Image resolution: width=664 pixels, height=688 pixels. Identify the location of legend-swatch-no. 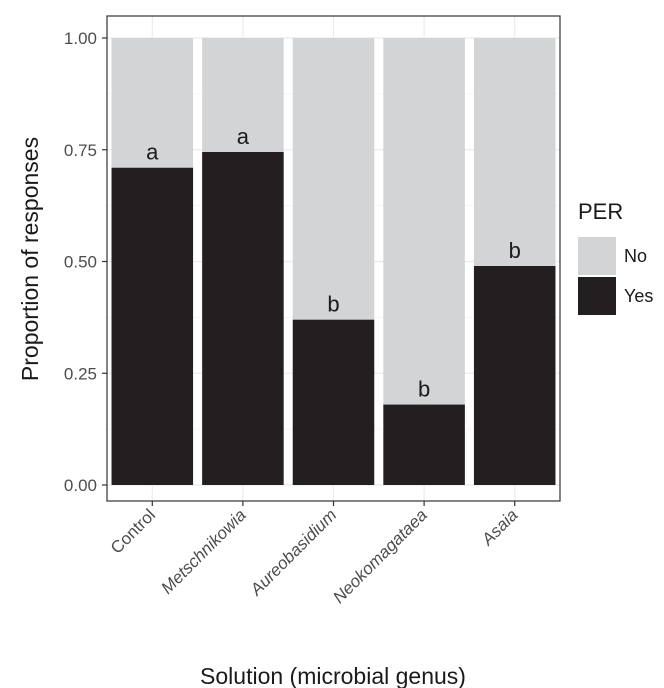
(597, 256).